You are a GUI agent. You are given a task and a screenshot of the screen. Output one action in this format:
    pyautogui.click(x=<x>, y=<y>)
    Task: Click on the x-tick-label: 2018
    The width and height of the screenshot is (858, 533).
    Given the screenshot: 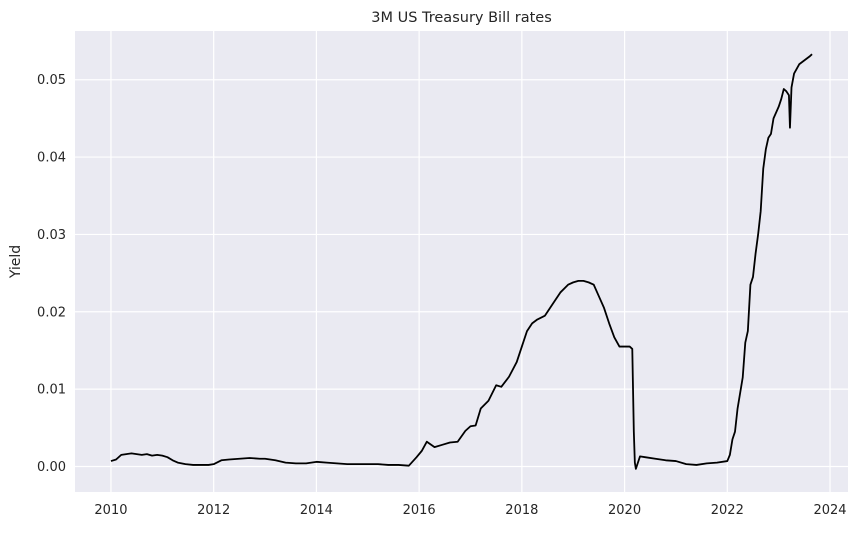 What is the action you would take?
    pyautogui.click(x=521, y=510)
    